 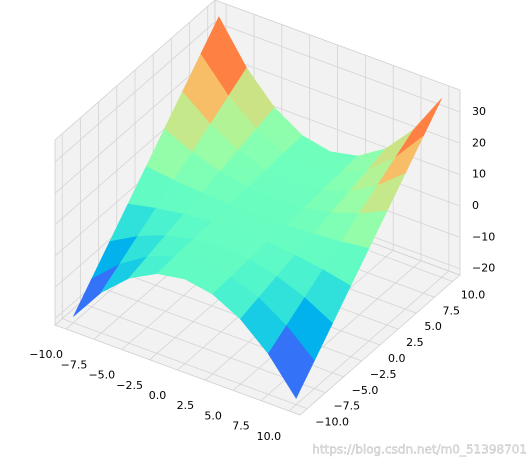 What do you see at coordinates (415, 342) in the screenshot?
I see `y-tick-label: 2.5` at bounding box center [415, 342].